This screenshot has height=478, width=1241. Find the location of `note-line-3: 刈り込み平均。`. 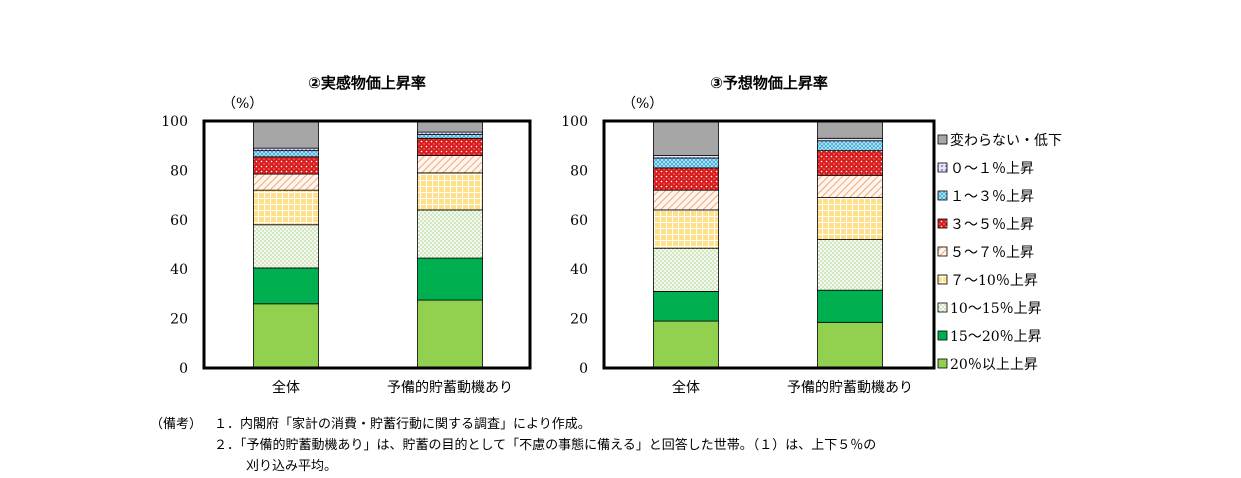

note-line-3: 刈り込み平均。 is located at coordinates (292, 466).